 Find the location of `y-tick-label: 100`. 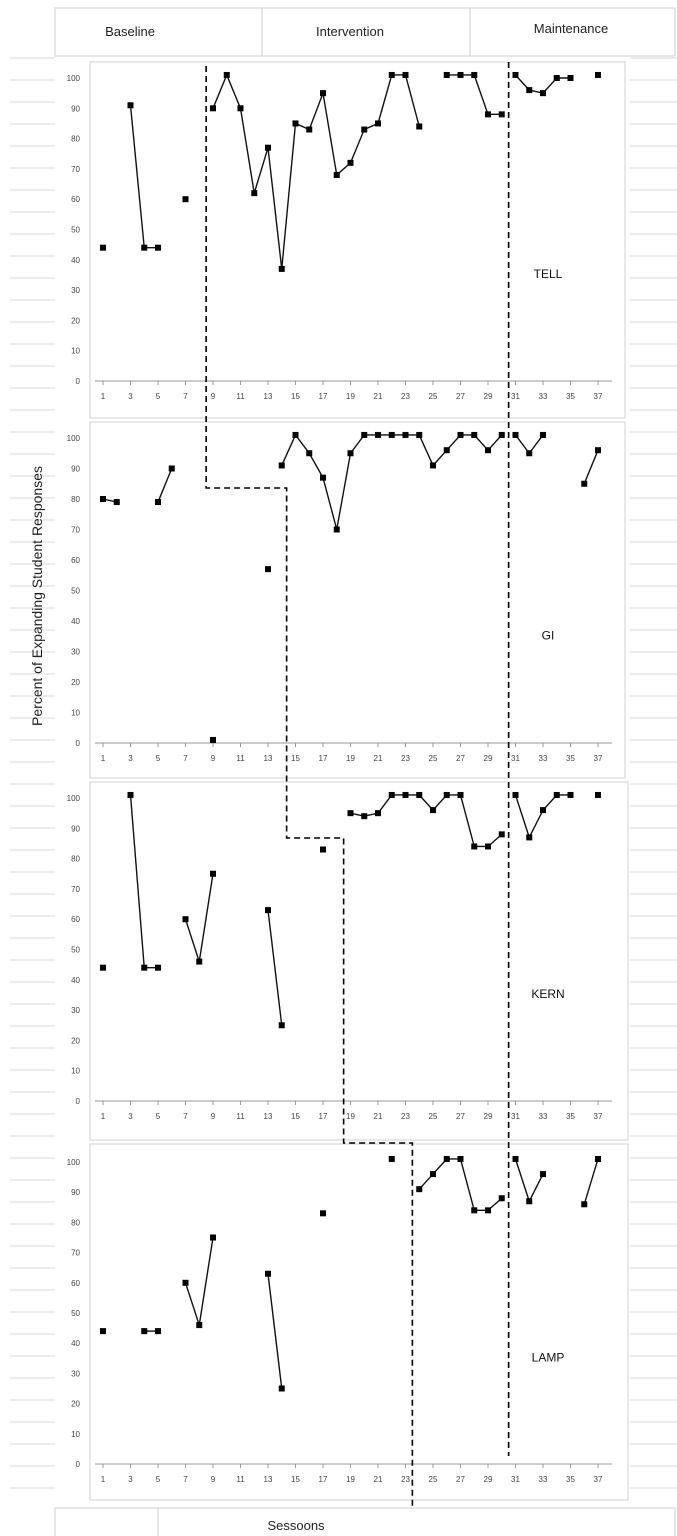

y-tick-label: 100 is located at coordinates (74, 78).